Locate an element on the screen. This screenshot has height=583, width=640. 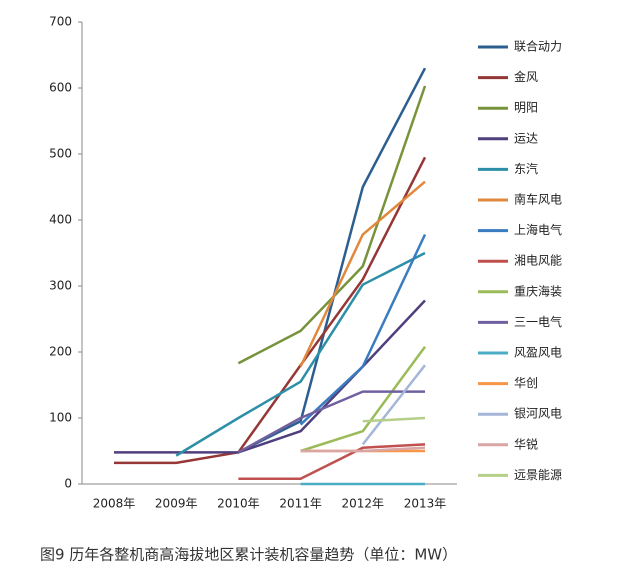
legend-label: 东汽 is located at coordinates (526, 168).